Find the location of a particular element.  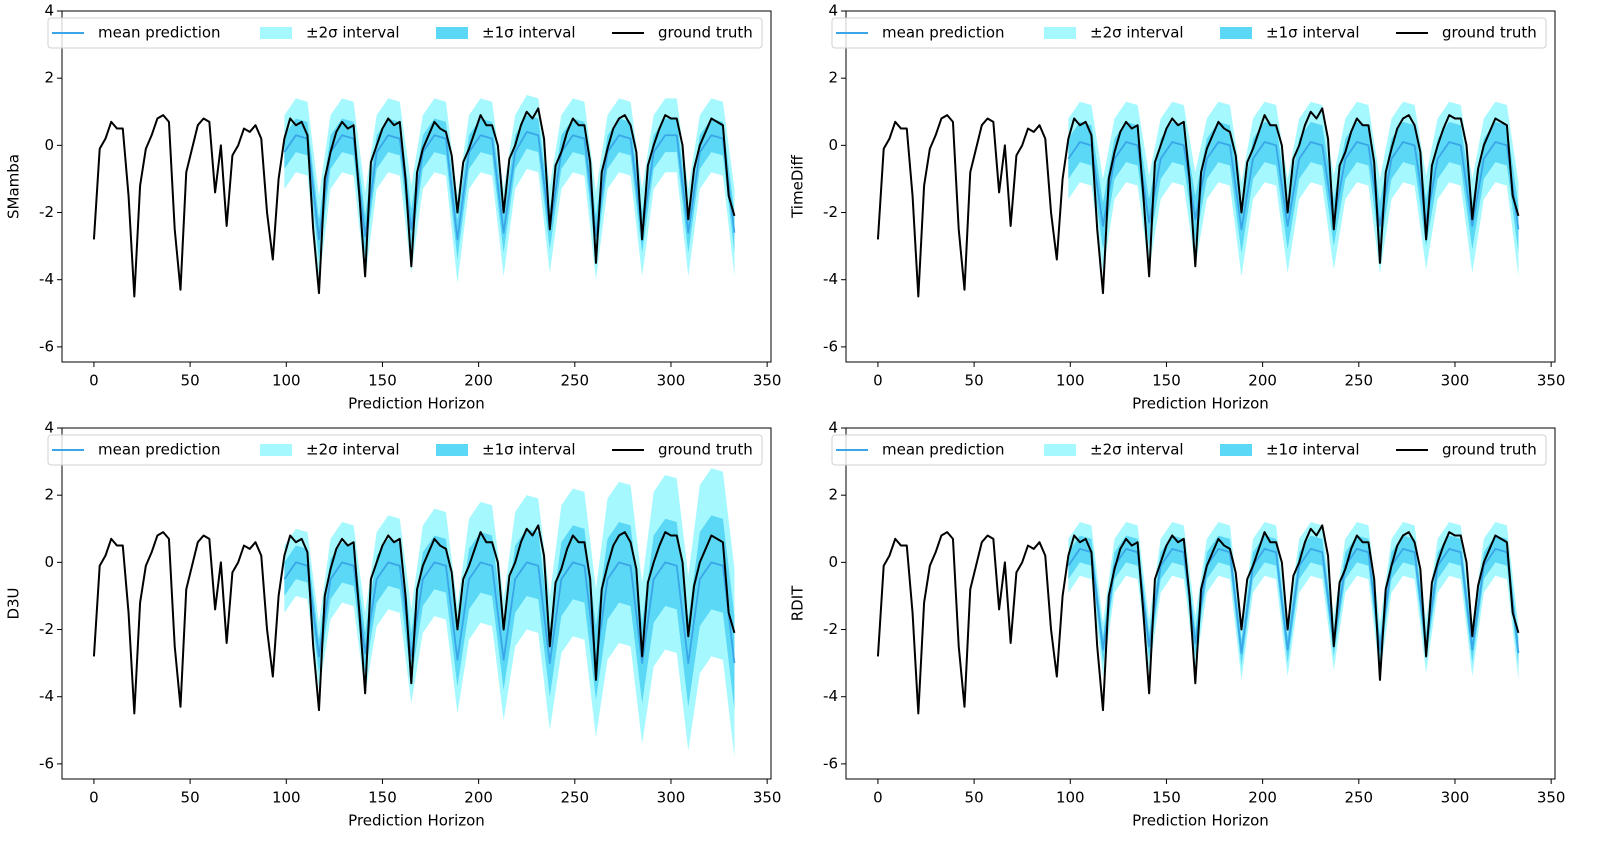

interval-band is located at coordinates (1293, 601).